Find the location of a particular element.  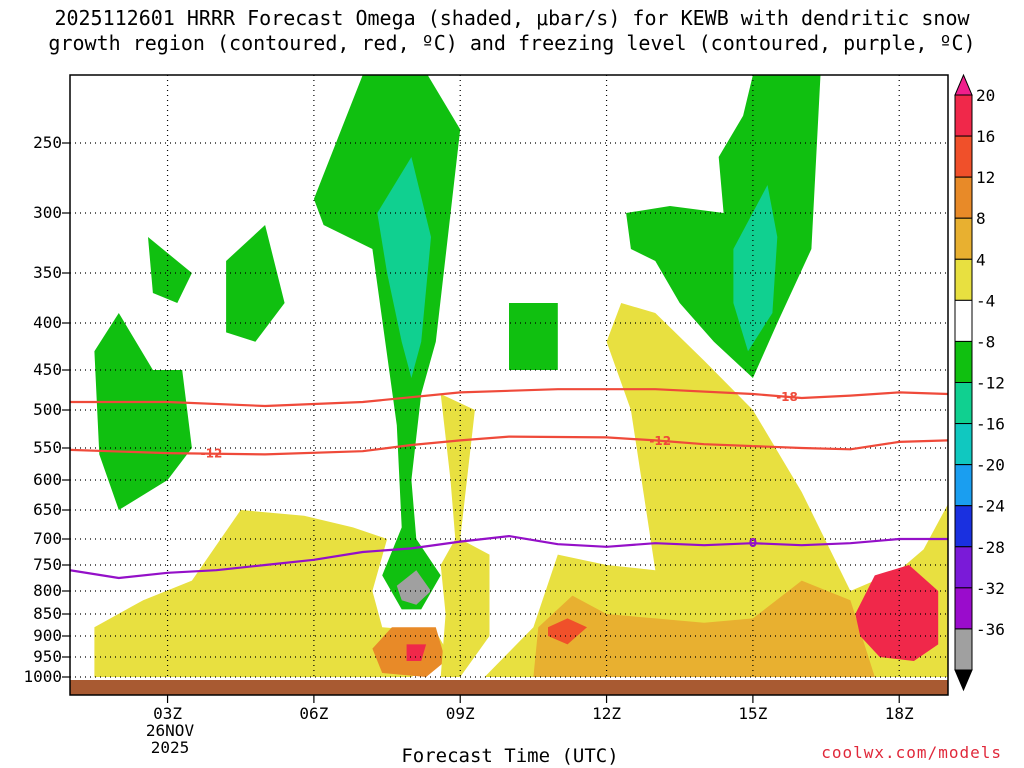

colorbar-label-4: 4 is located at coordinates (981, 259).